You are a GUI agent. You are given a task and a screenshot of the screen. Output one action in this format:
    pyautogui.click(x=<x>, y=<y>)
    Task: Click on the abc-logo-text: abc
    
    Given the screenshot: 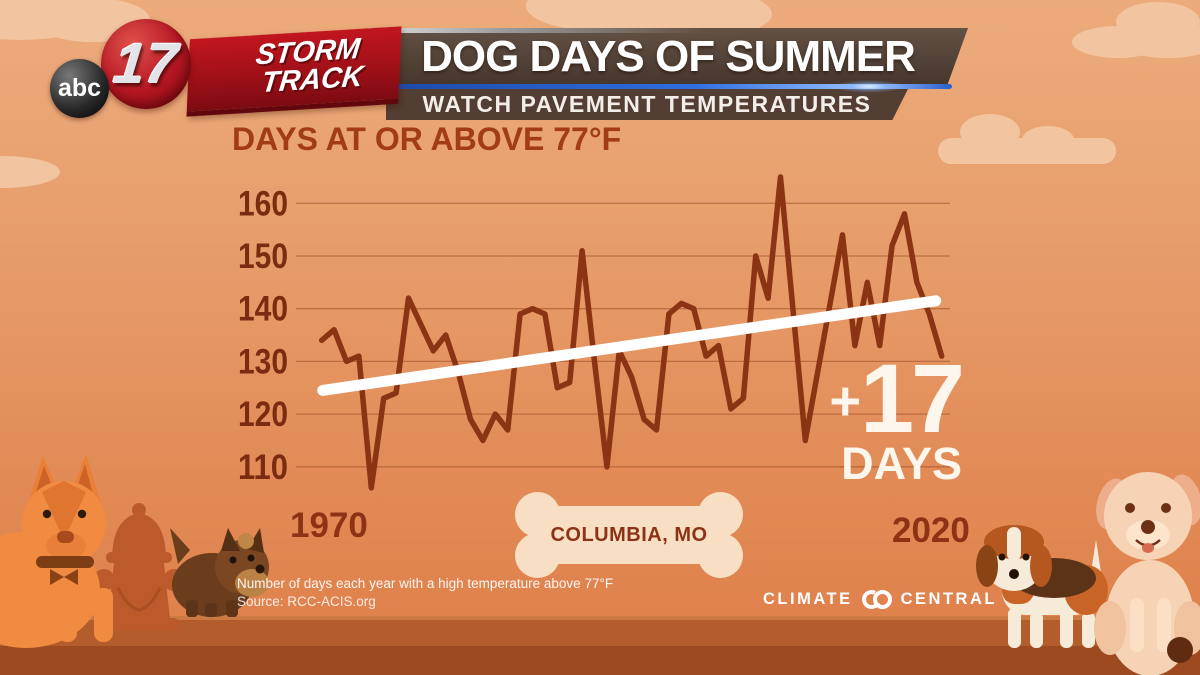 What is the action you would take?
    pyautogui.click(x=79, y=88)
    